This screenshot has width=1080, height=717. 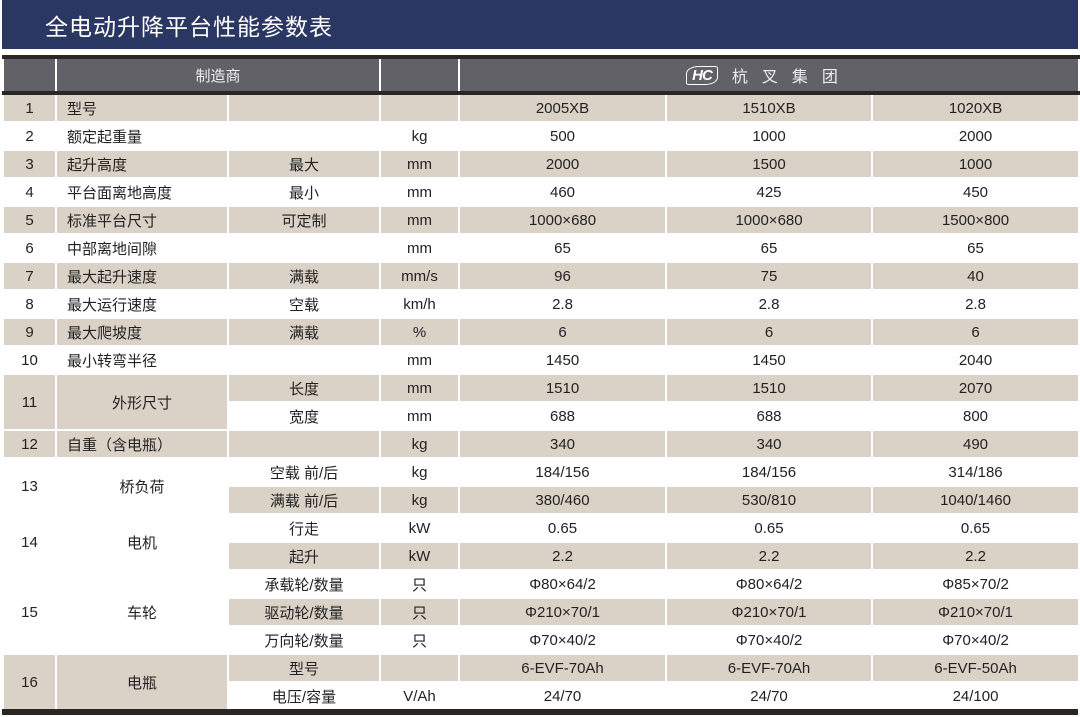 I want to click on page-title: 全电动升降平台性能参数表, so click(x=189, y=27).